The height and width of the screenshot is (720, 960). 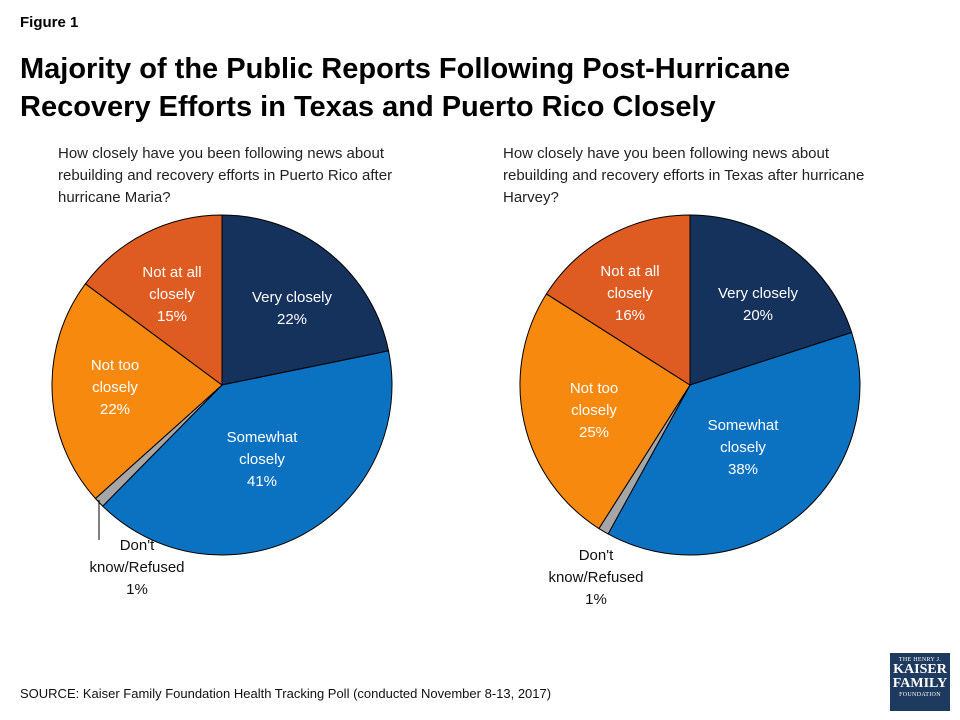 I want to click on data-label-texas-not-at-all-closely: Not at all closely 16%, so click(x=629, y=293).